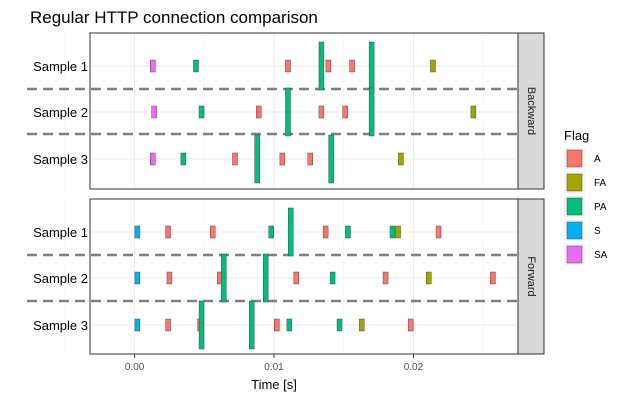 This screenshot has height=401, width=625. I want to click on legend: Flag A FA PA S SA, so click(586, 196).